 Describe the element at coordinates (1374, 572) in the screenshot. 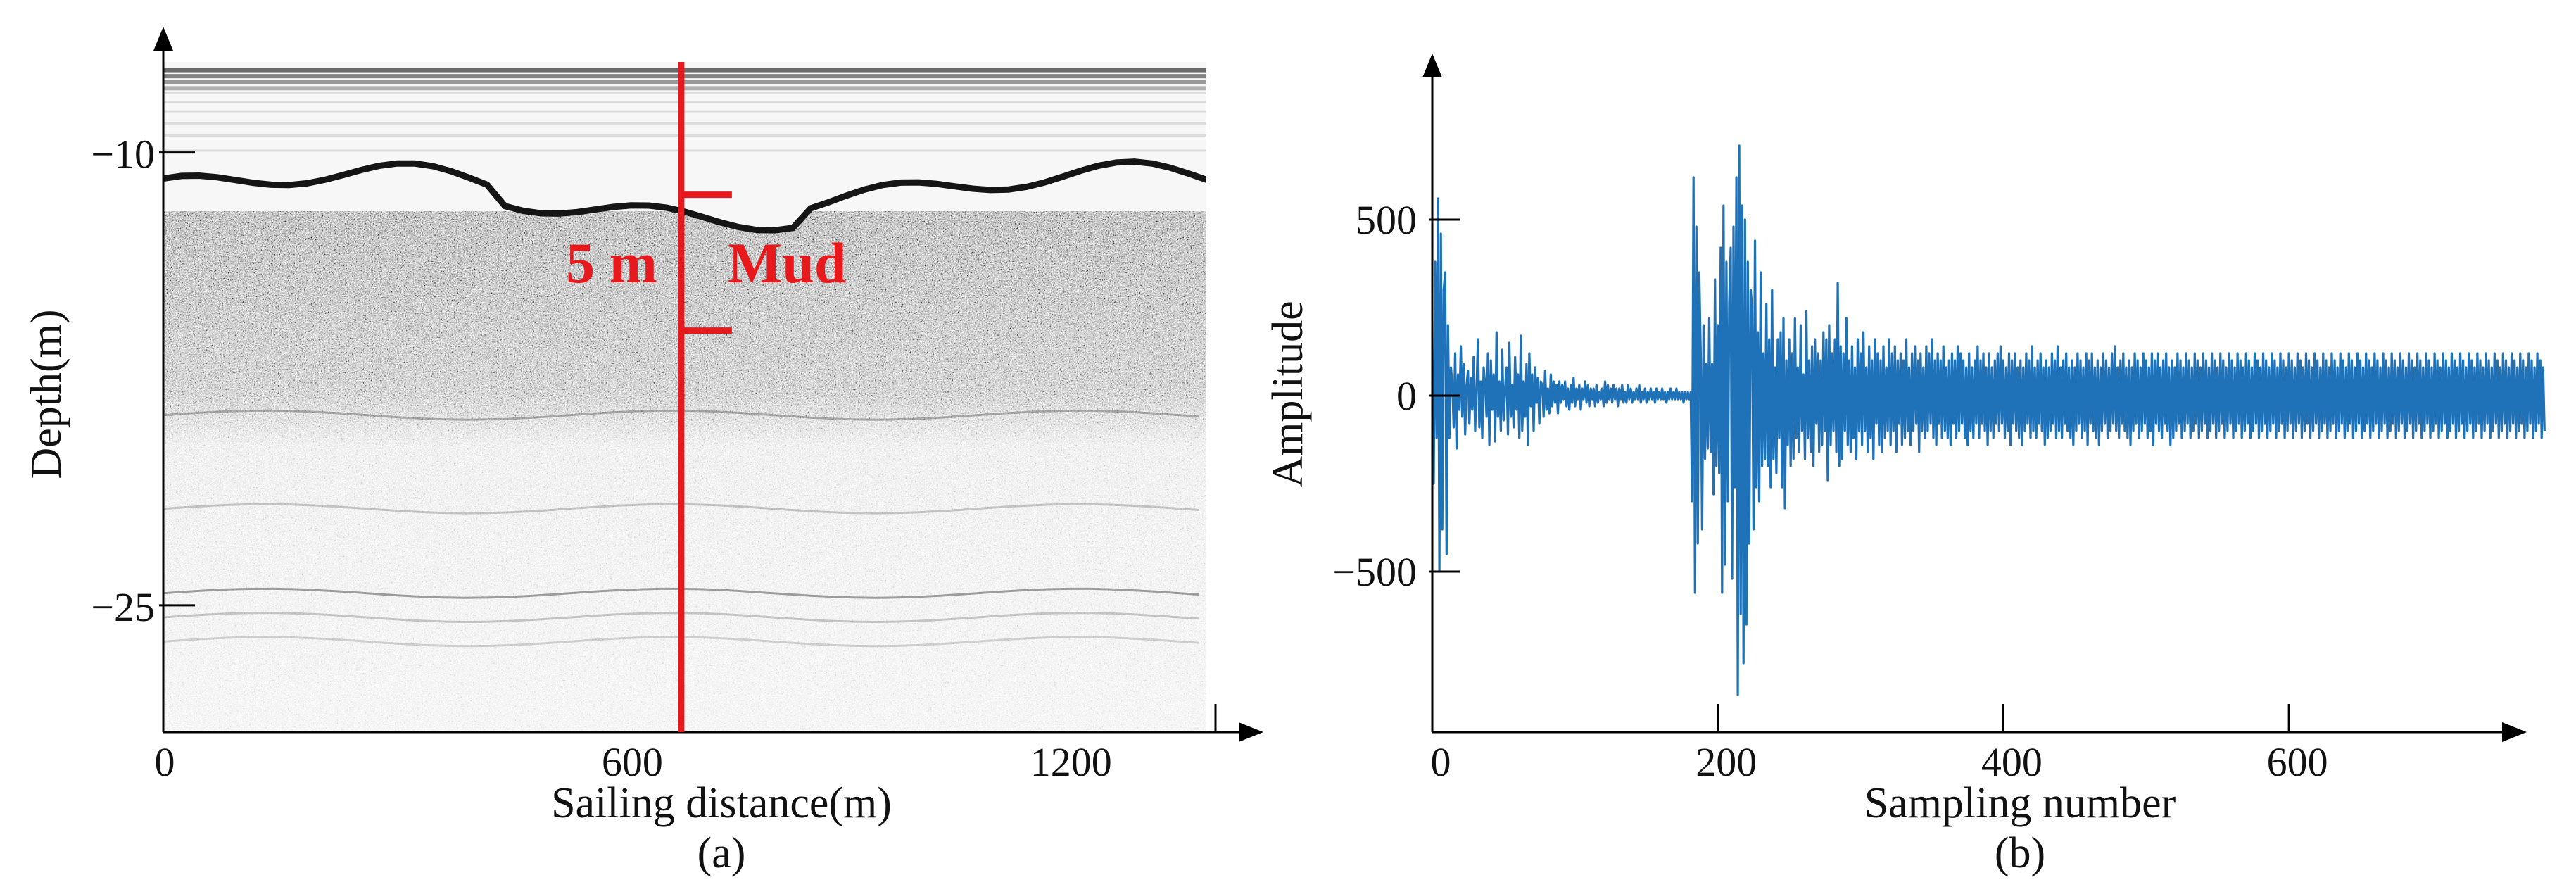

I see `y-tick-label: −500` at that location.